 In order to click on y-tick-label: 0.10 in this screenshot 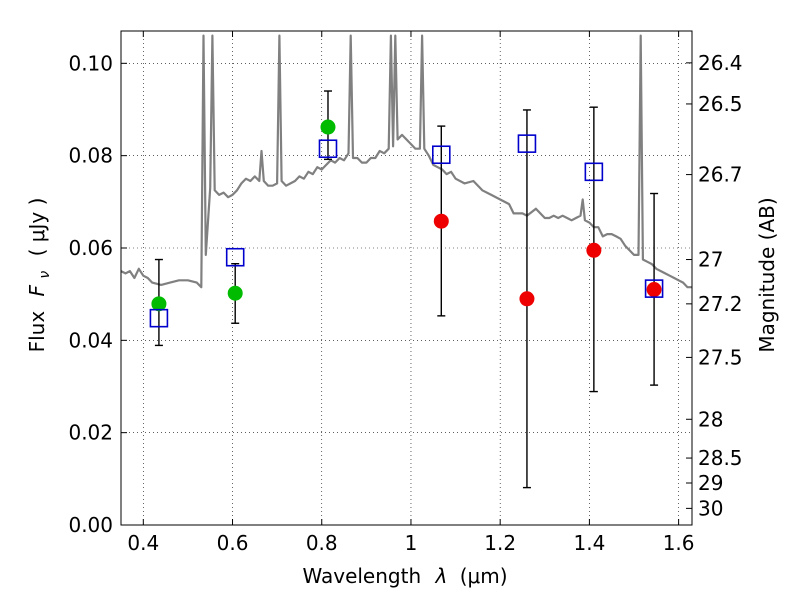, I will do `click(90, 63)`.